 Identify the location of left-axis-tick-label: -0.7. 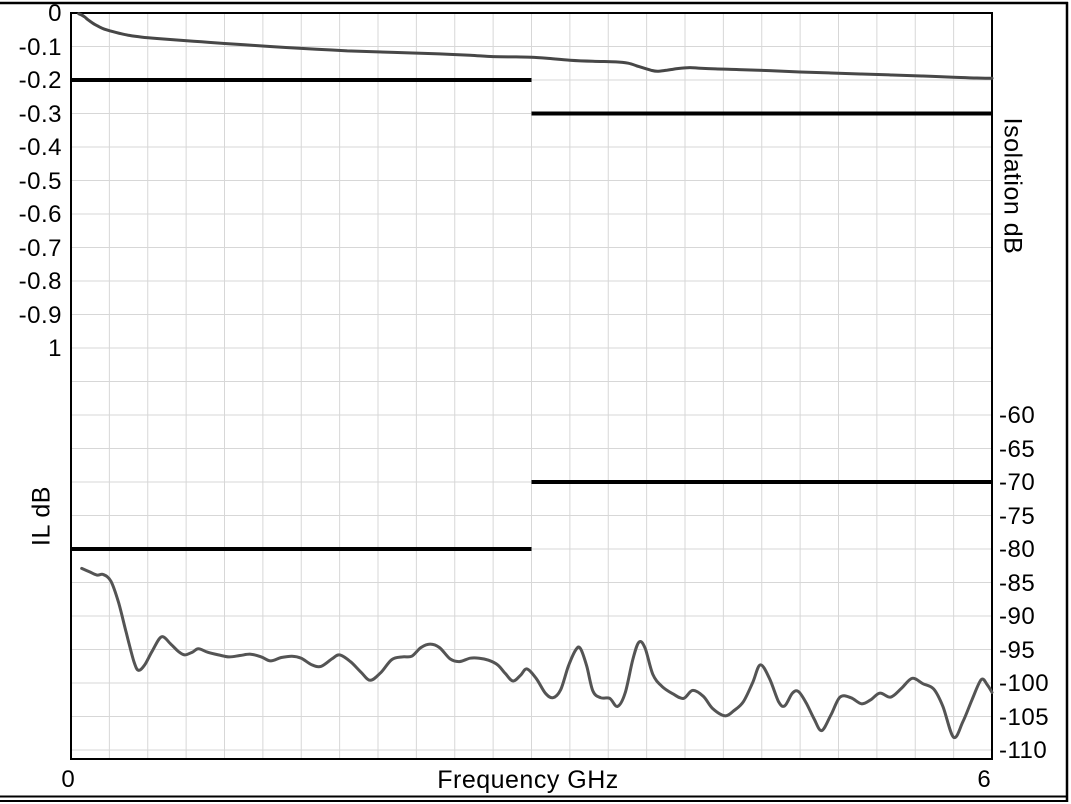
(40, 248).